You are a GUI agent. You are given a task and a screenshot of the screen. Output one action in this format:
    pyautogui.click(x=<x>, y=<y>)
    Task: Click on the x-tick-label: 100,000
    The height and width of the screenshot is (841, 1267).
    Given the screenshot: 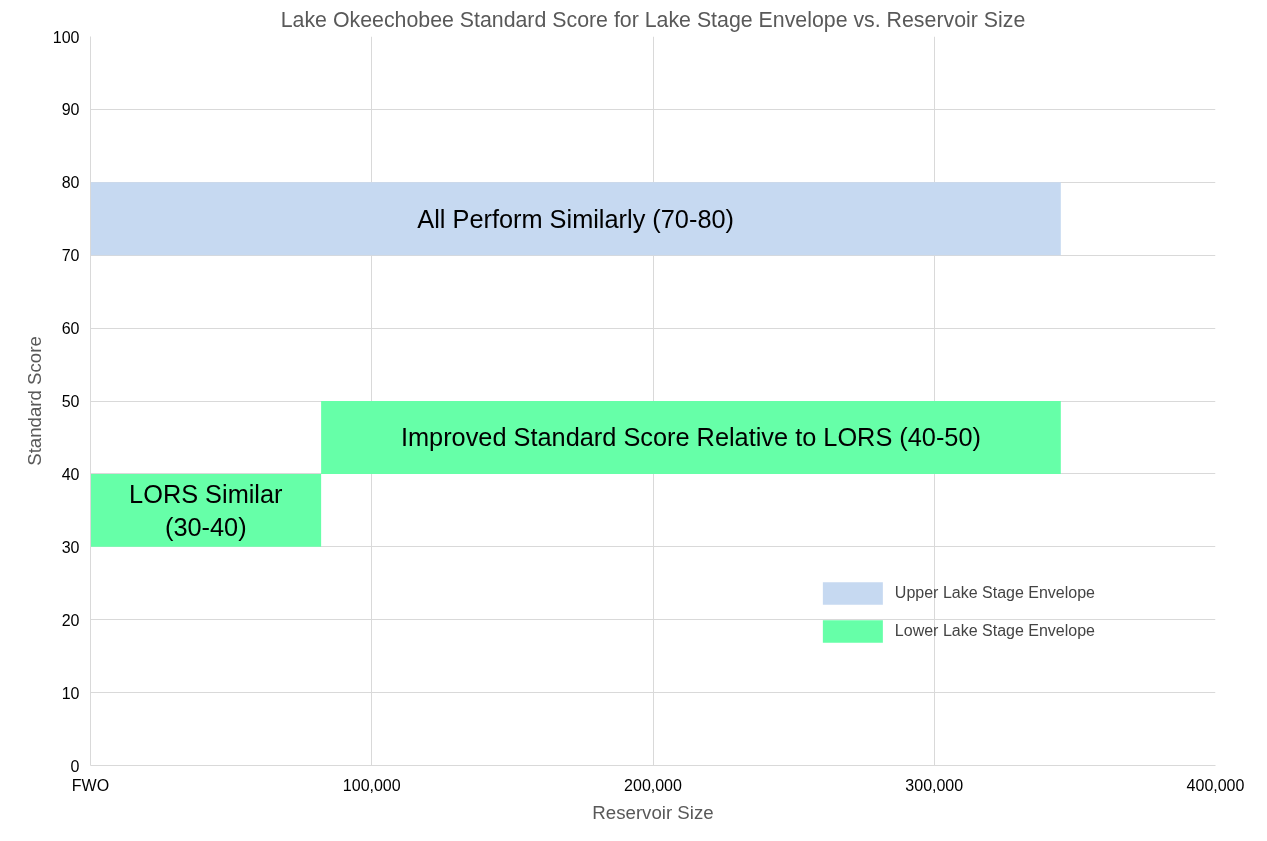 What is the action you would take?
    pyautogui.click(x=371, y=785)
    